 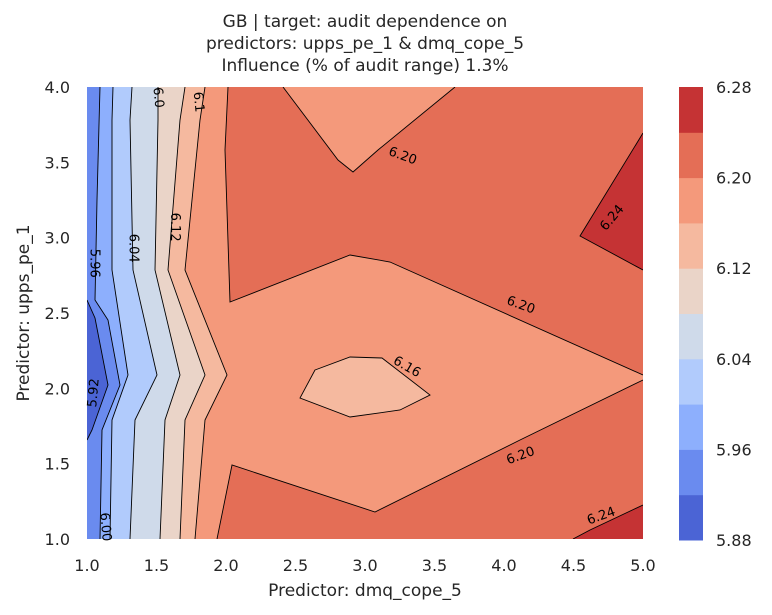 What do you see at coordinates (57, 87) in the screenshot?
I see `y-tick-label: 4.0` at bounding box center [57, 87].